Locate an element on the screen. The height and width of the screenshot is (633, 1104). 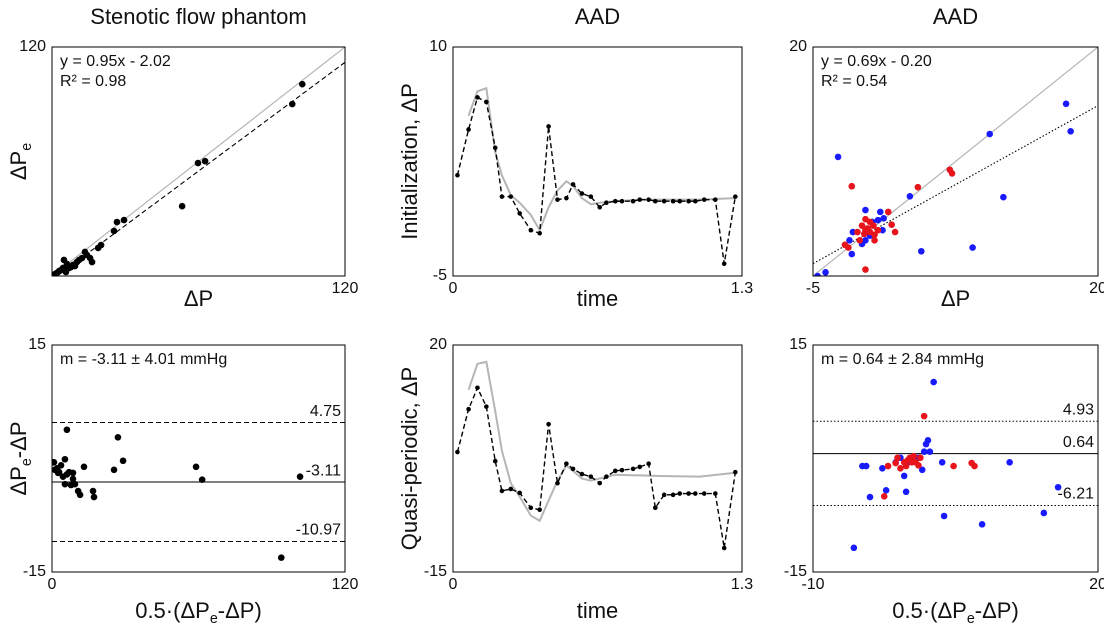
y-axis-label: Initialization, ΔP is located at coordinates (409, 161).